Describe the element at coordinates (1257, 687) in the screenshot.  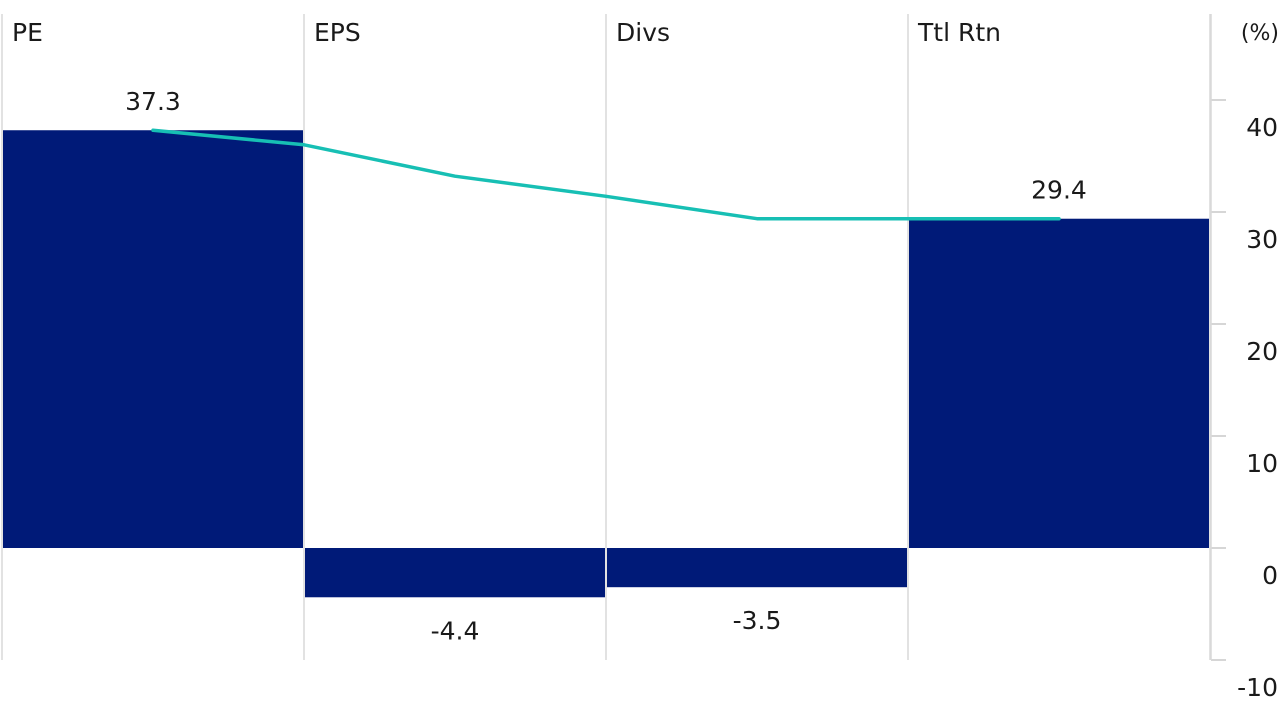
I see `y-tick-label: -10` at that location.